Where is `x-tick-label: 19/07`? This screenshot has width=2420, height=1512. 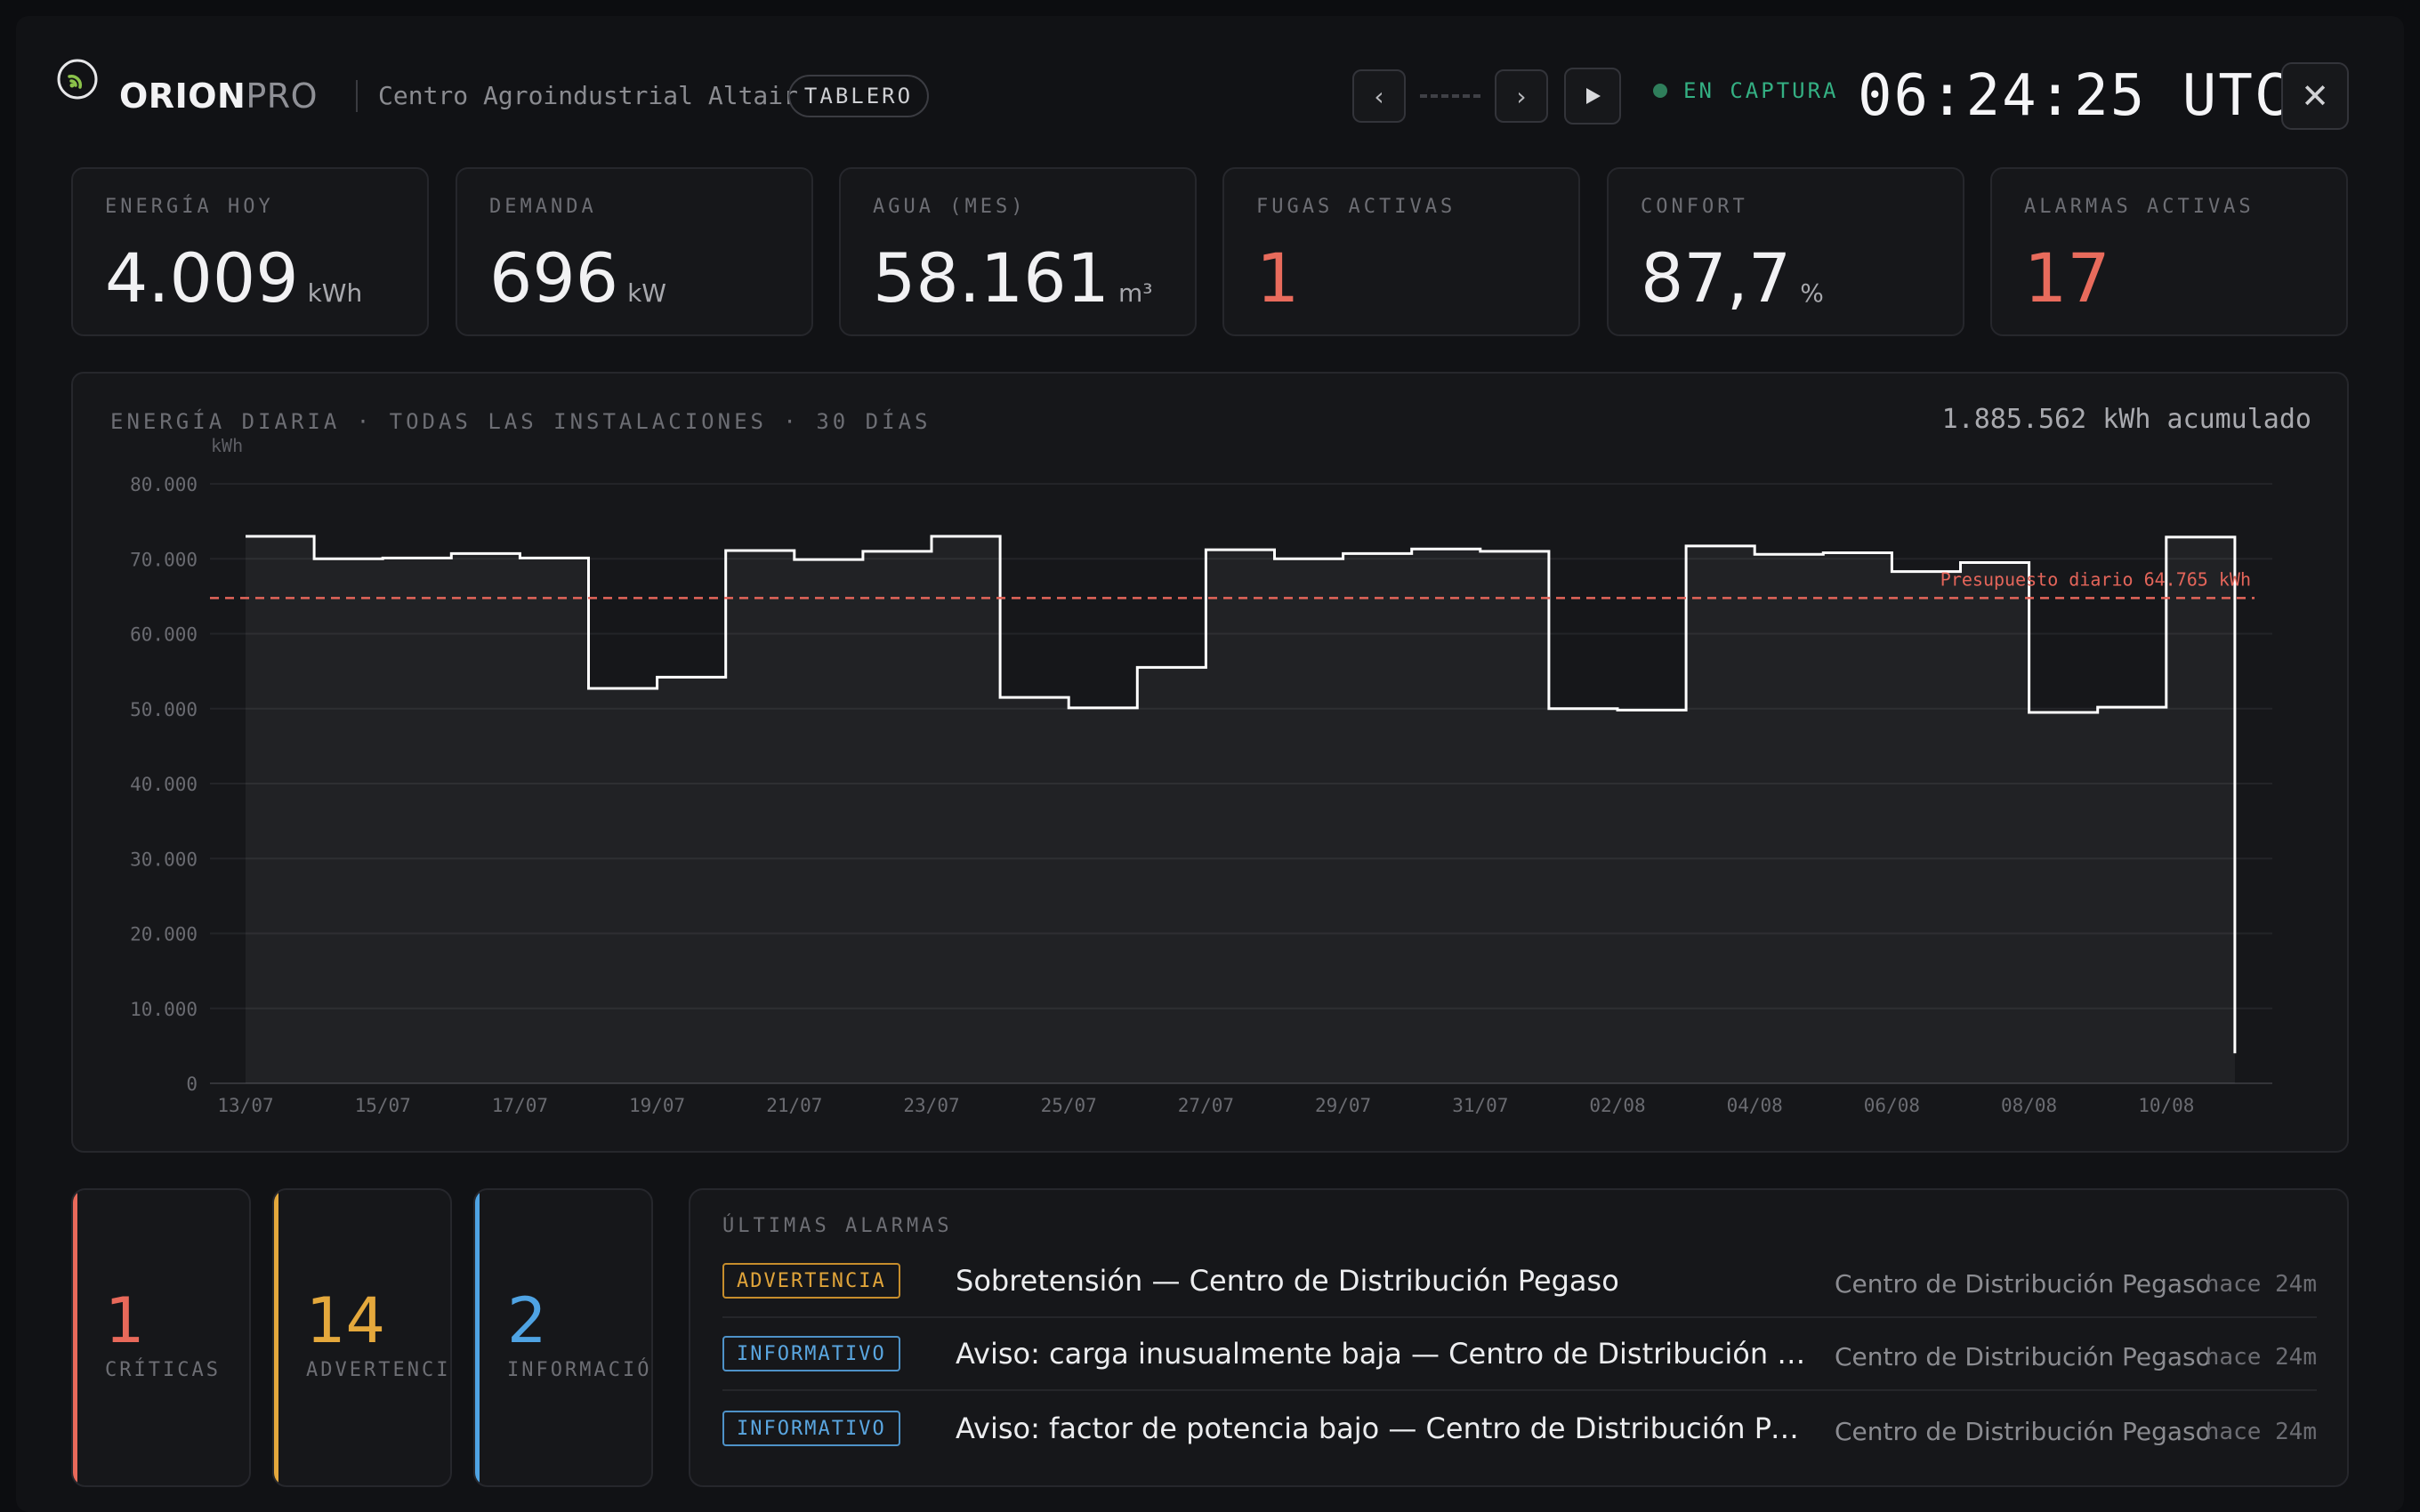
x-tick-label: 19/07 is located at coordinates (657, 1106).